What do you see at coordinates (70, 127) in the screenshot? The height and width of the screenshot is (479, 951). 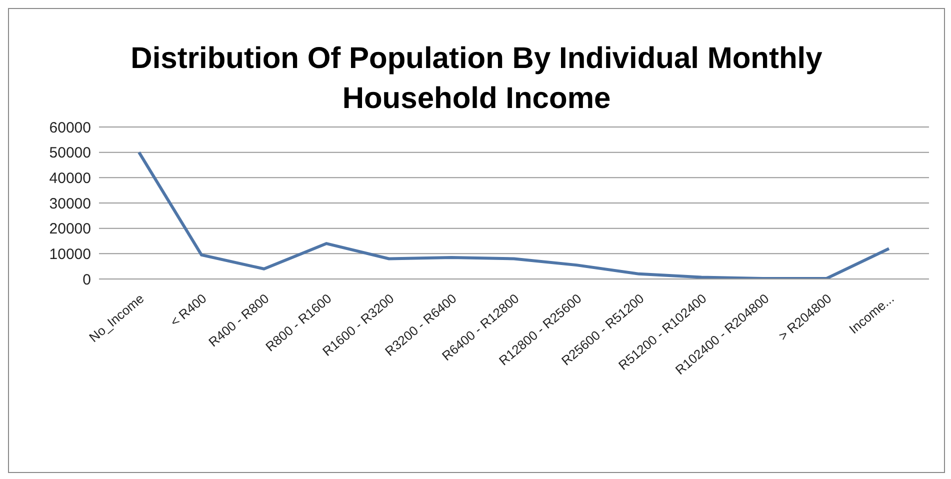 I see `y-tick-label: 60000` at bounding box center [70, 127].